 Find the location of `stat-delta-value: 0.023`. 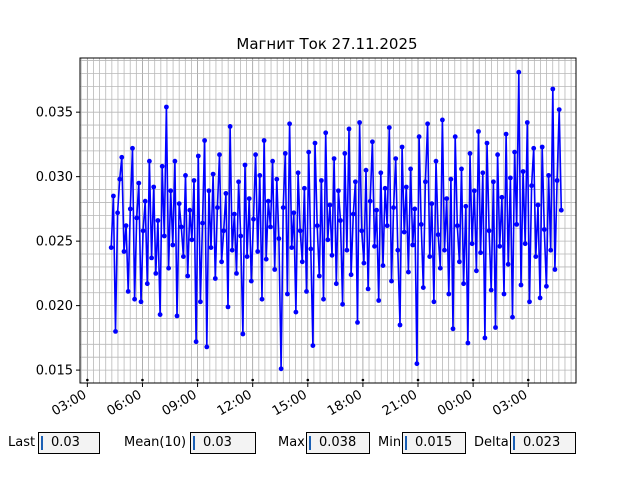

stat-delta-value: 0.023 is located at coordinates (542, 442).